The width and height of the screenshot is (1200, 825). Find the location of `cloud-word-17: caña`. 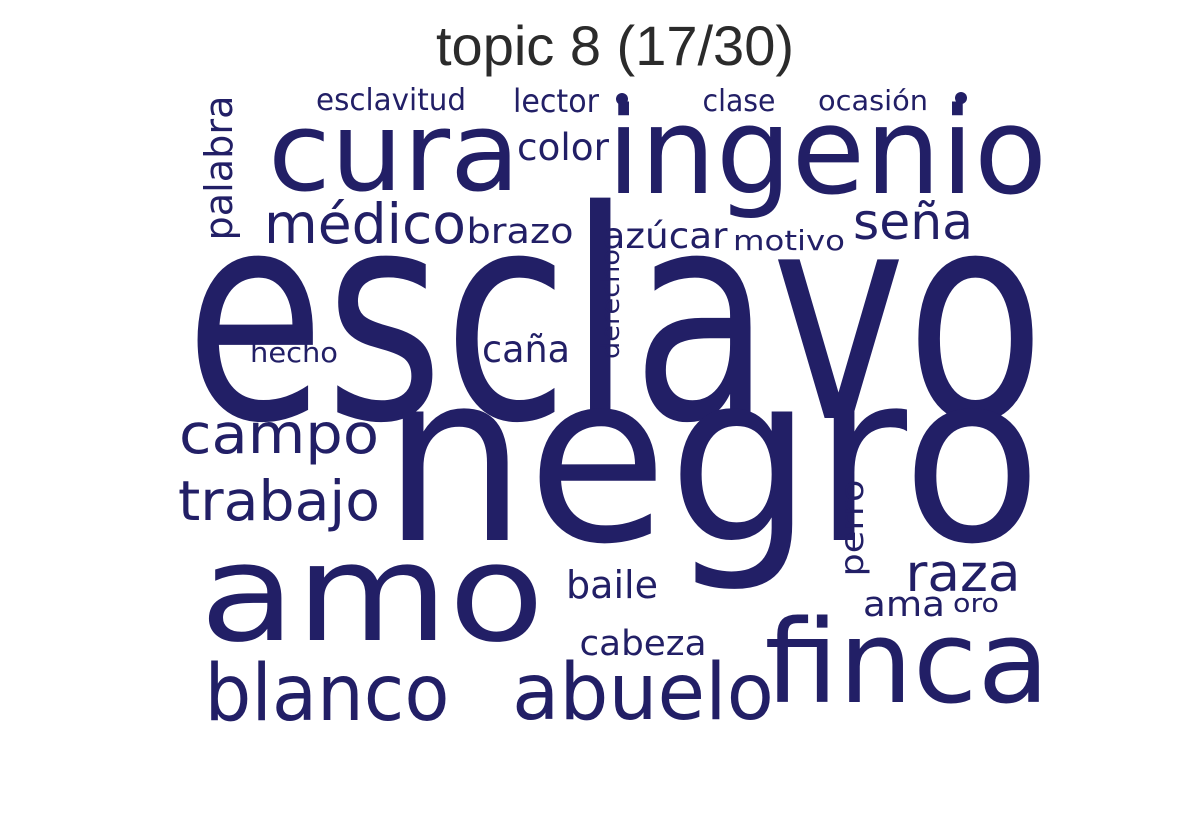

cloud-word-17: caña is located at coordinates (526, 349).